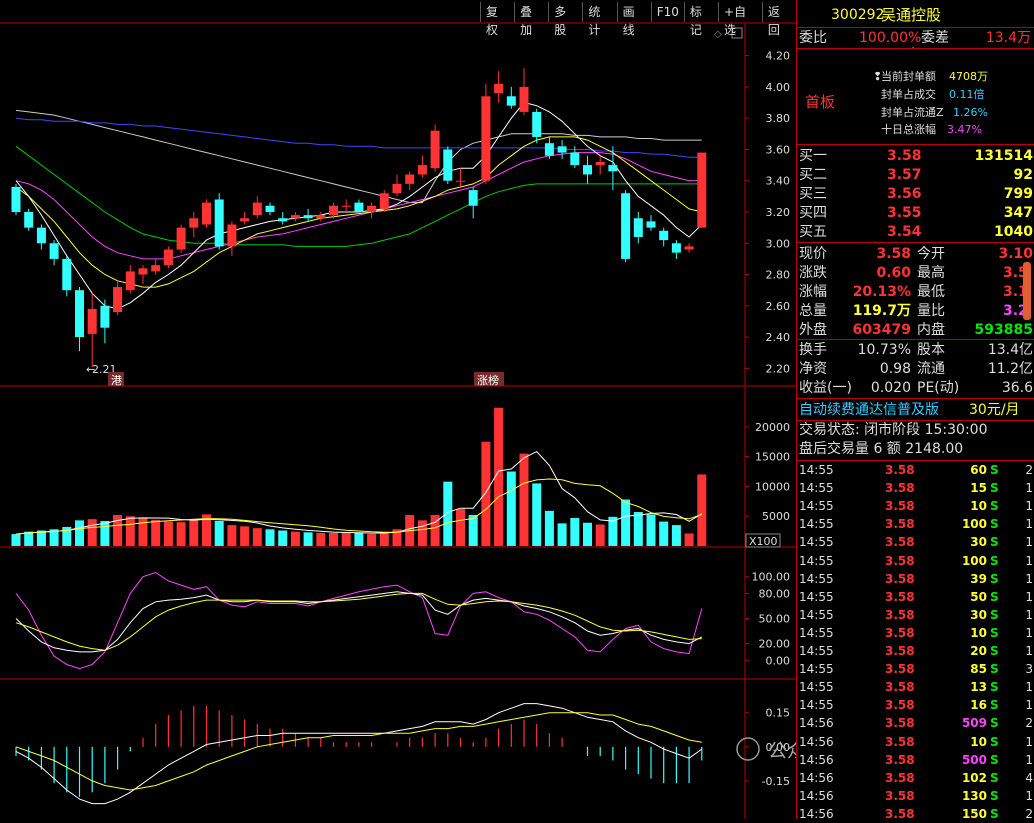 This screenshot has height=823, width=1034. What do you see at coordinates (915, 311) in the screenshot?
I see `quote-row: 总量 119.7万 量比 3.2` at bounding box center [915, 311].